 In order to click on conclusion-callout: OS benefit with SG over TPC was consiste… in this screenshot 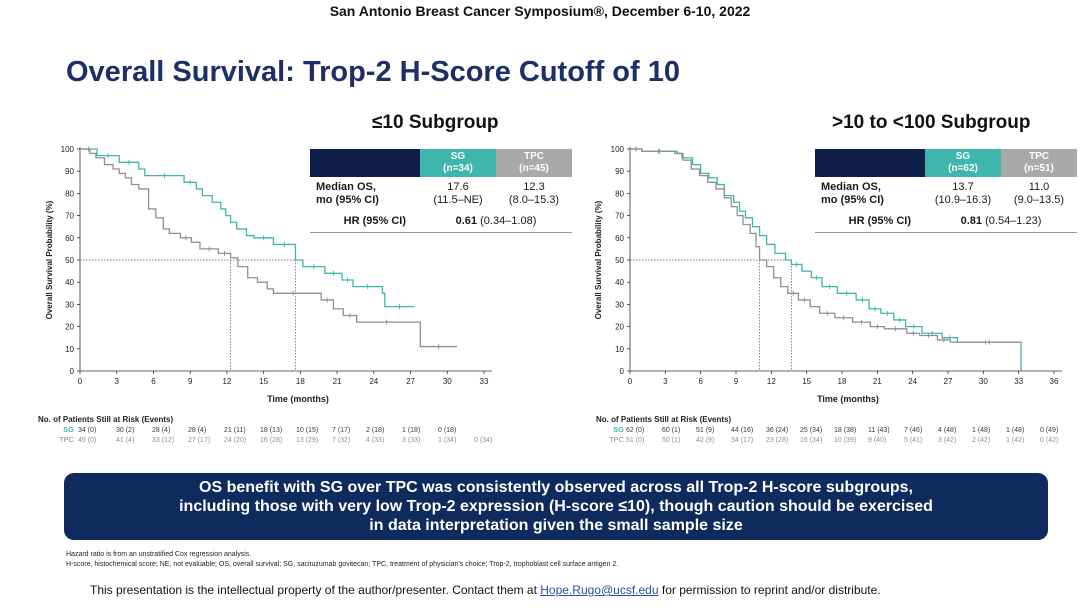, I will do `click(556, 506)`.